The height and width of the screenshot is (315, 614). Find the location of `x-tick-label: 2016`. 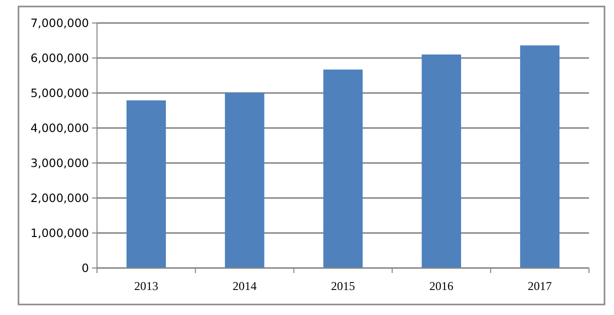

x-tick-label: 2016 is located at coordinates (441, 286).